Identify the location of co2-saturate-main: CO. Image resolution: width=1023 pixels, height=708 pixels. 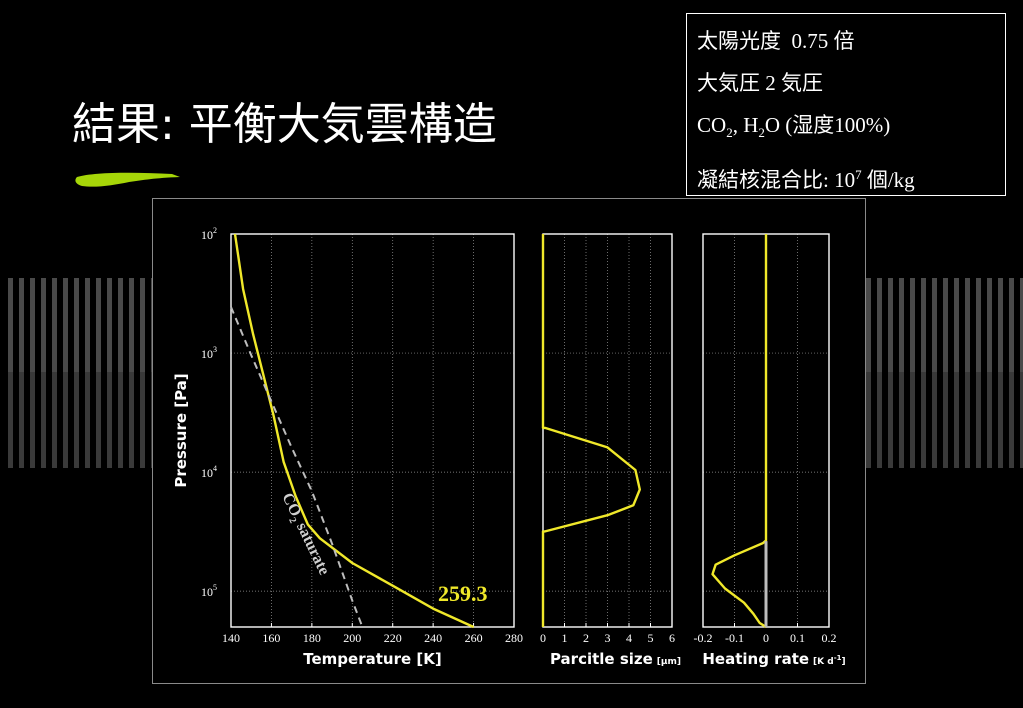
(291, 504).